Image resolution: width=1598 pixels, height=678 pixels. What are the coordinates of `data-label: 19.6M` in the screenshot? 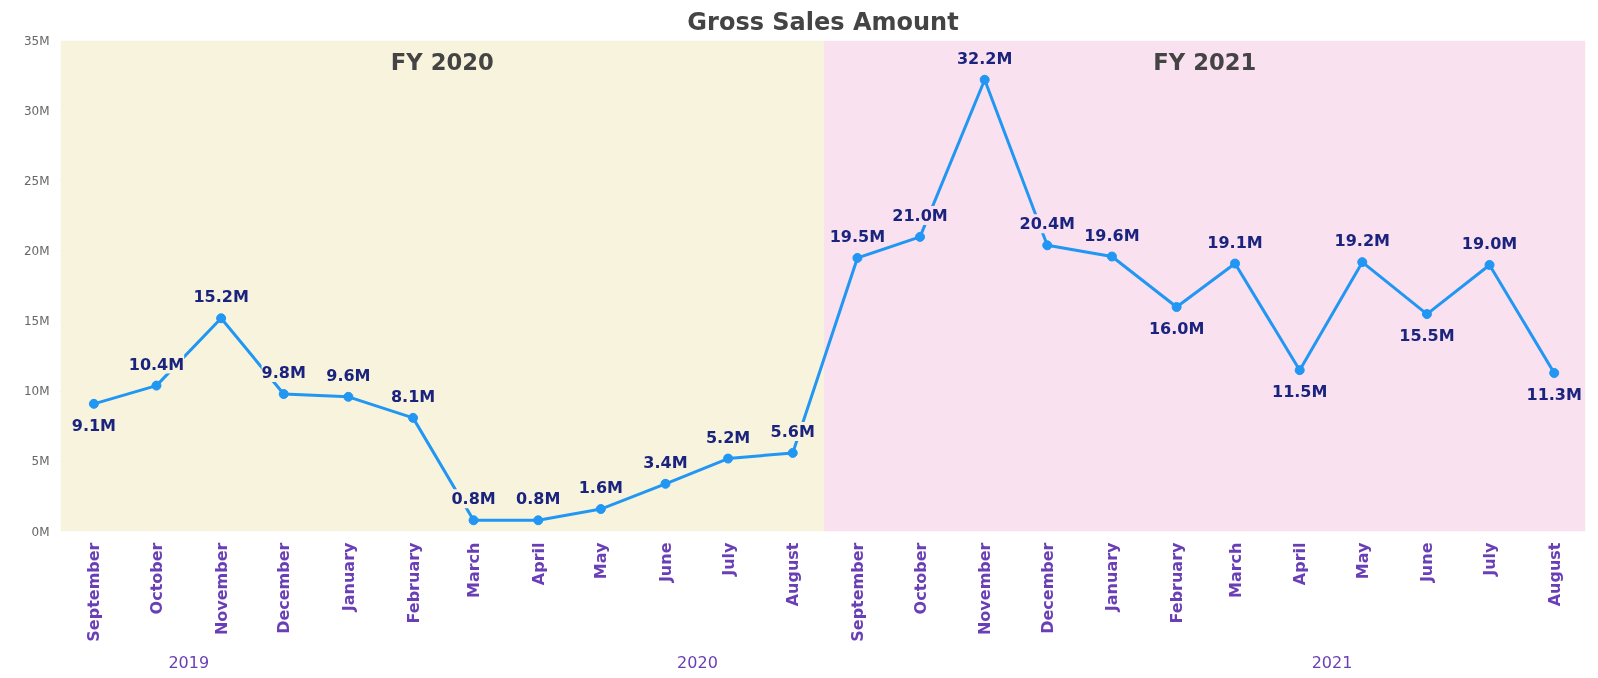 It's located at (1112, 235).